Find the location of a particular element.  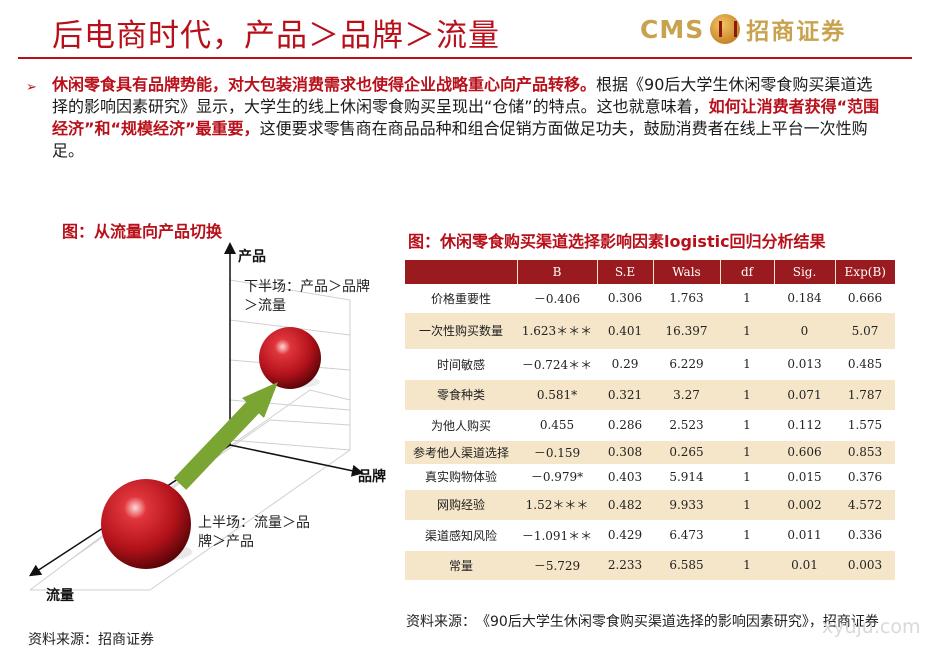

green-arrow-icon is located at coordinates (225, 436).